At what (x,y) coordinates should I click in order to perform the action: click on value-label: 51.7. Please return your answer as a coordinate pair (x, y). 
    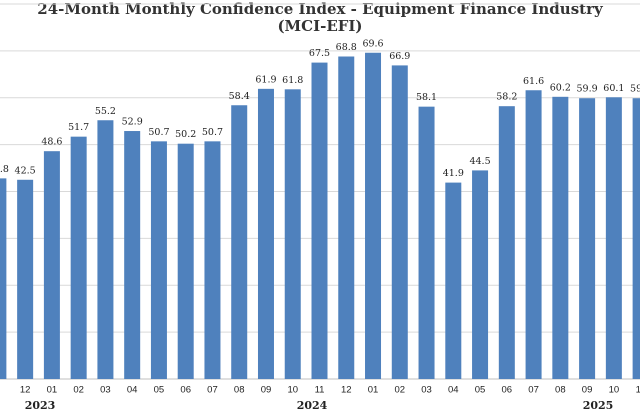
    Looking at the image, I should click on (78, 127).